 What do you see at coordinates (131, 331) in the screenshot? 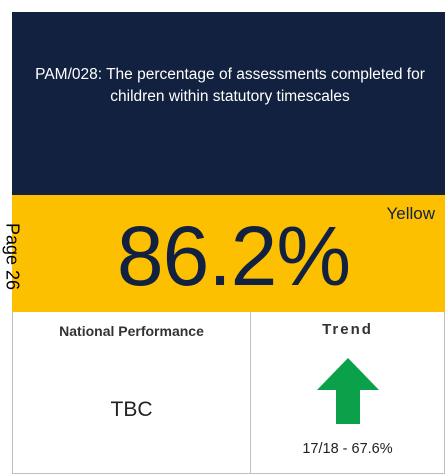
I see `national-heading: National Performance` at bounding box center [131, 331].